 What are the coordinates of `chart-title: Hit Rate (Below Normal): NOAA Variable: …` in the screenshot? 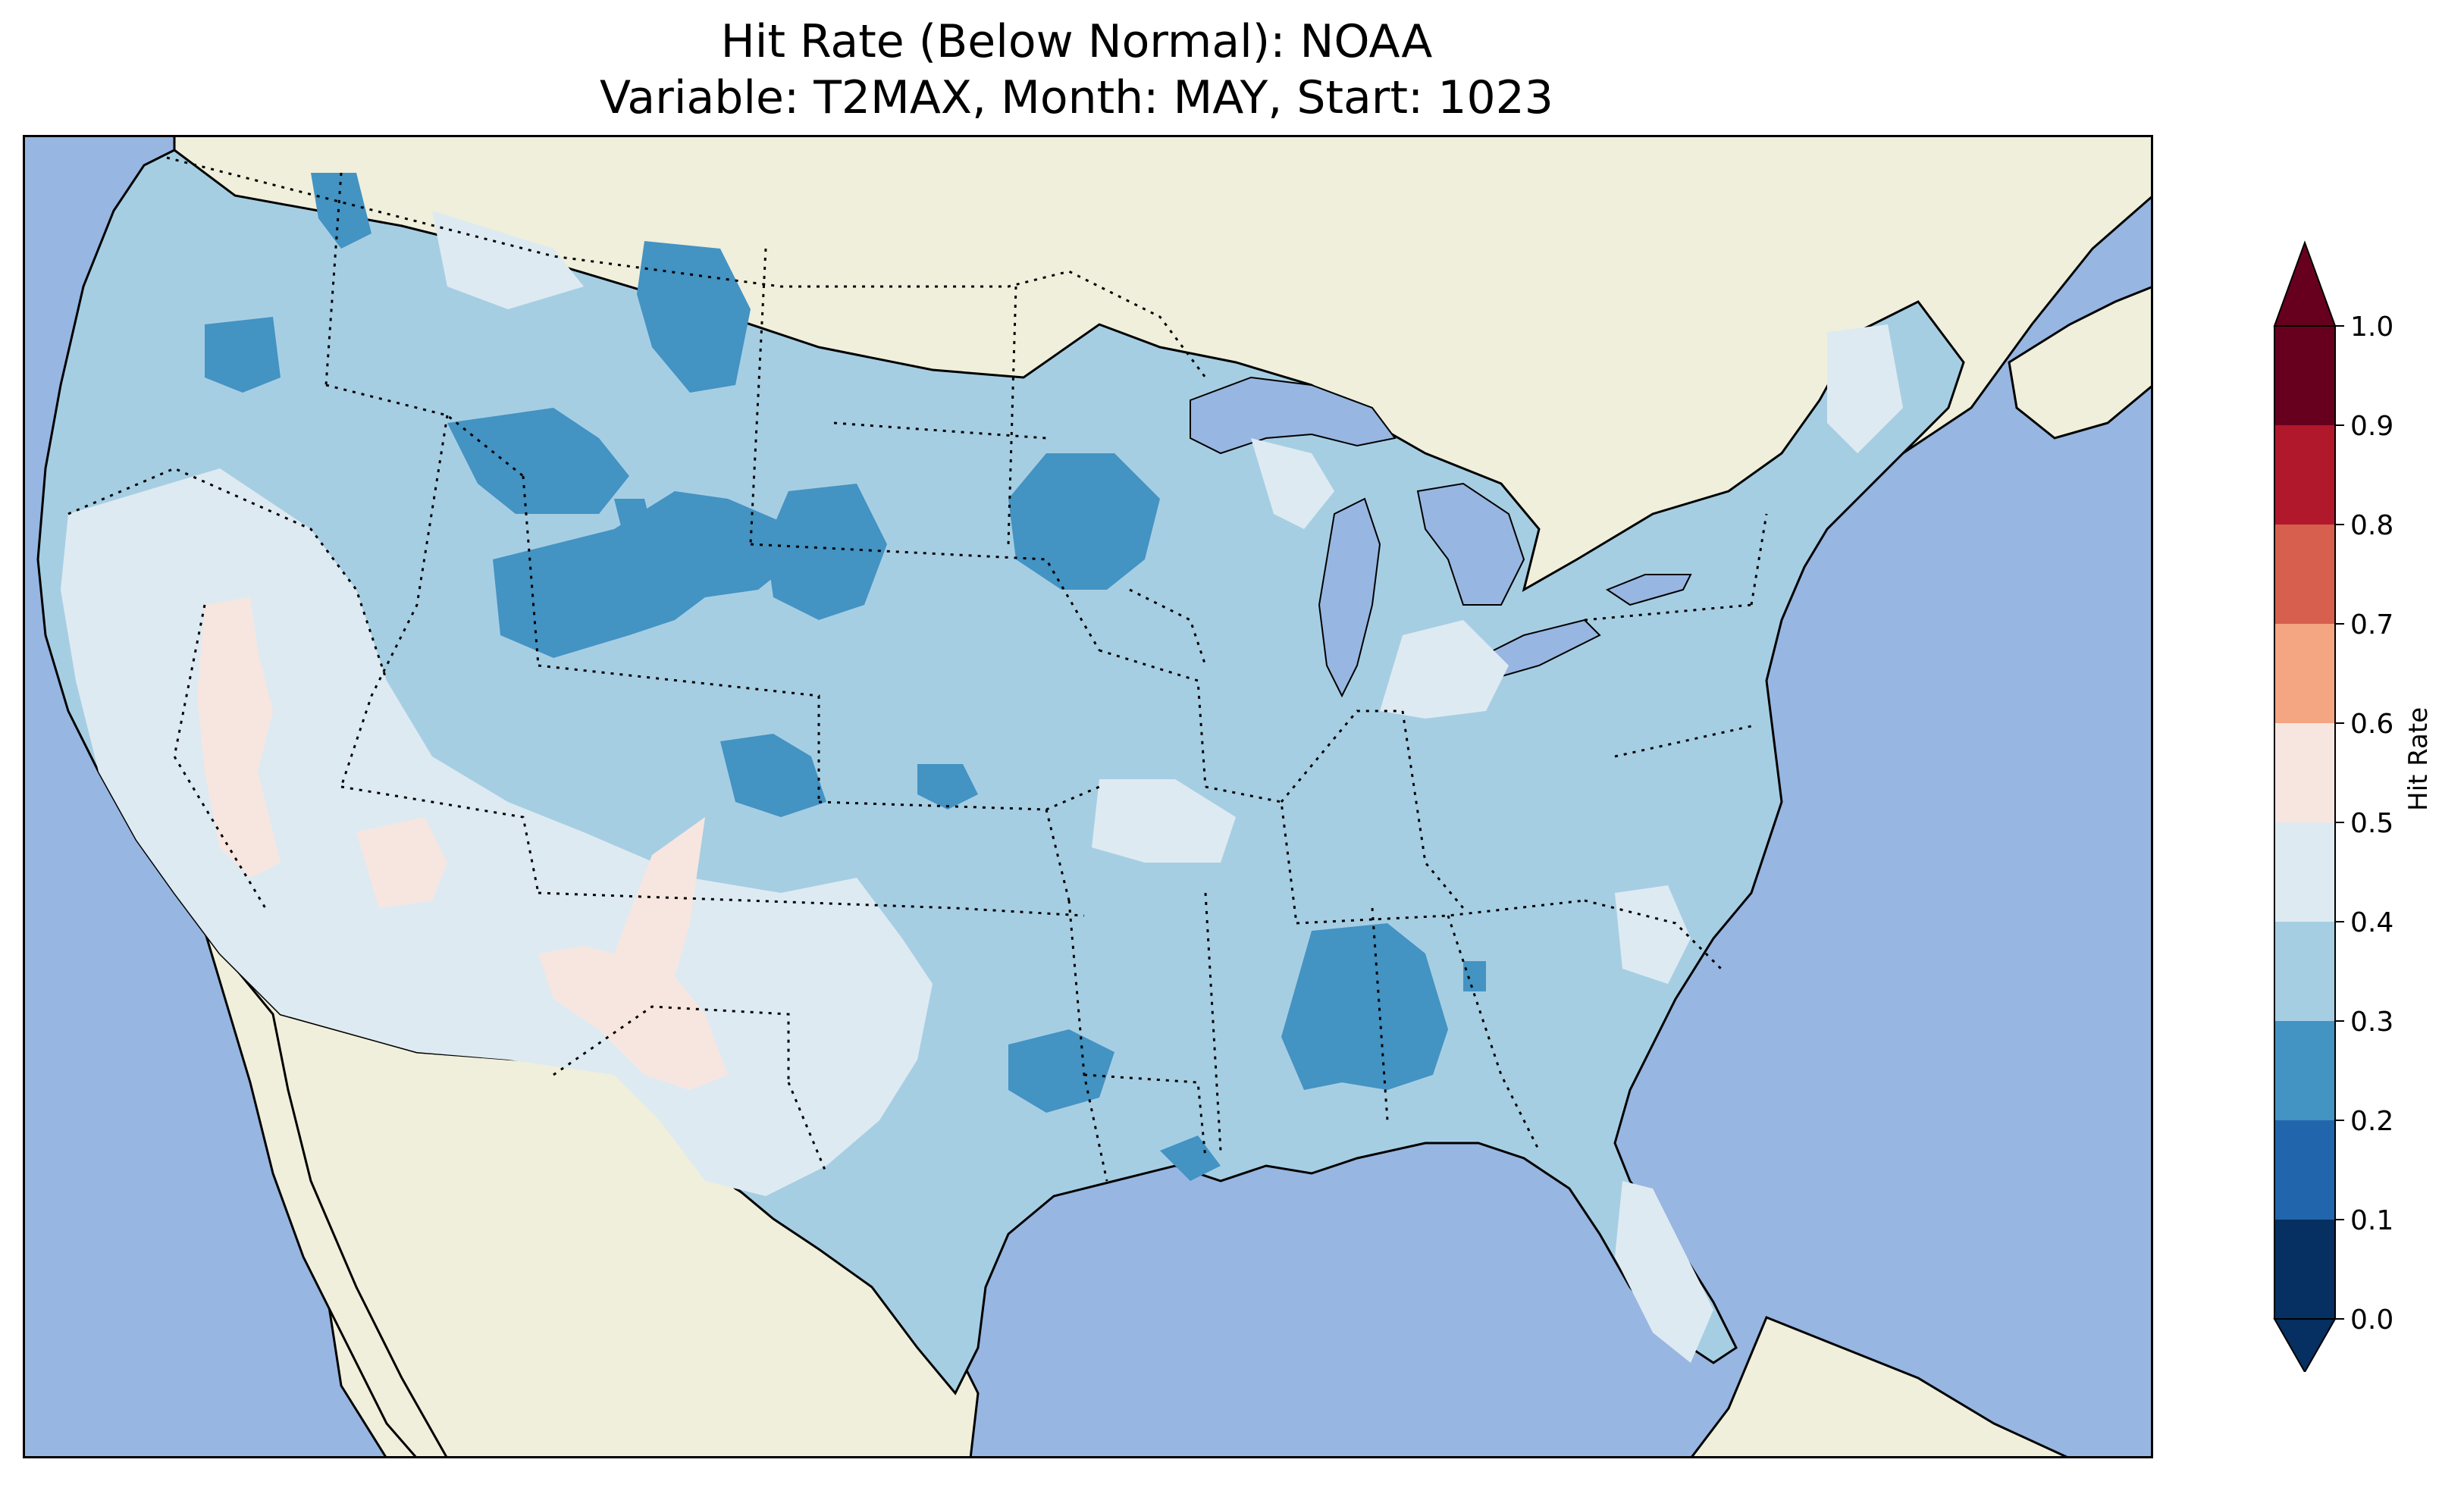 It's located at (1076, 70).